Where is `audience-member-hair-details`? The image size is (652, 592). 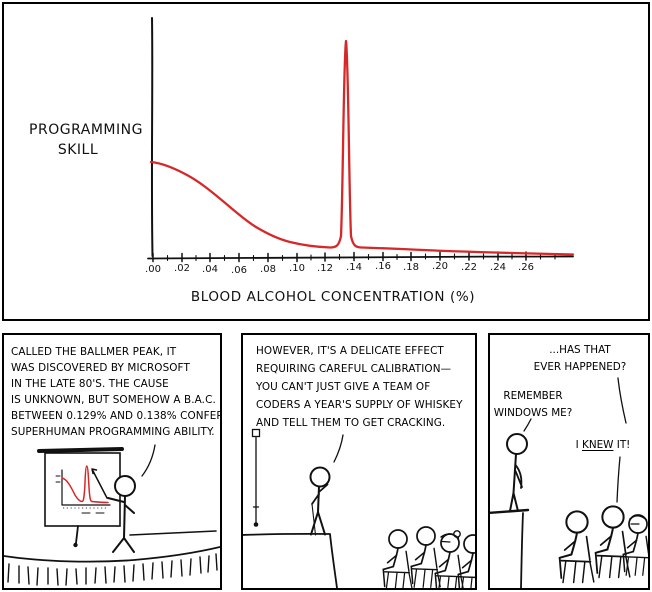
audience-member-hair-details is located at coordinates (638, 520).